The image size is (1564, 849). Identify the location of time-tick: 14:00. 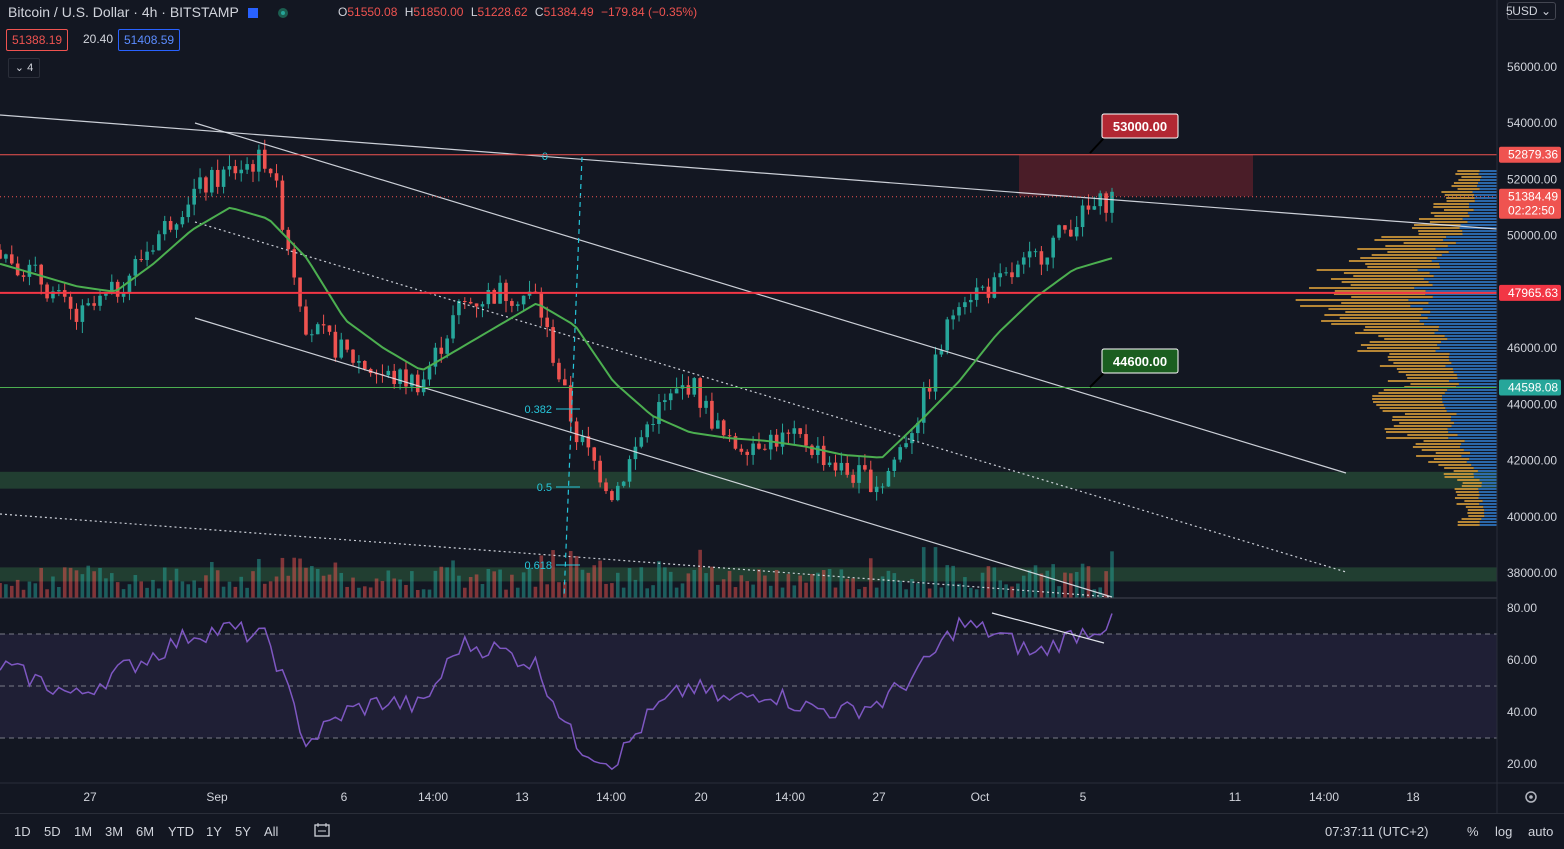
(433, 797).